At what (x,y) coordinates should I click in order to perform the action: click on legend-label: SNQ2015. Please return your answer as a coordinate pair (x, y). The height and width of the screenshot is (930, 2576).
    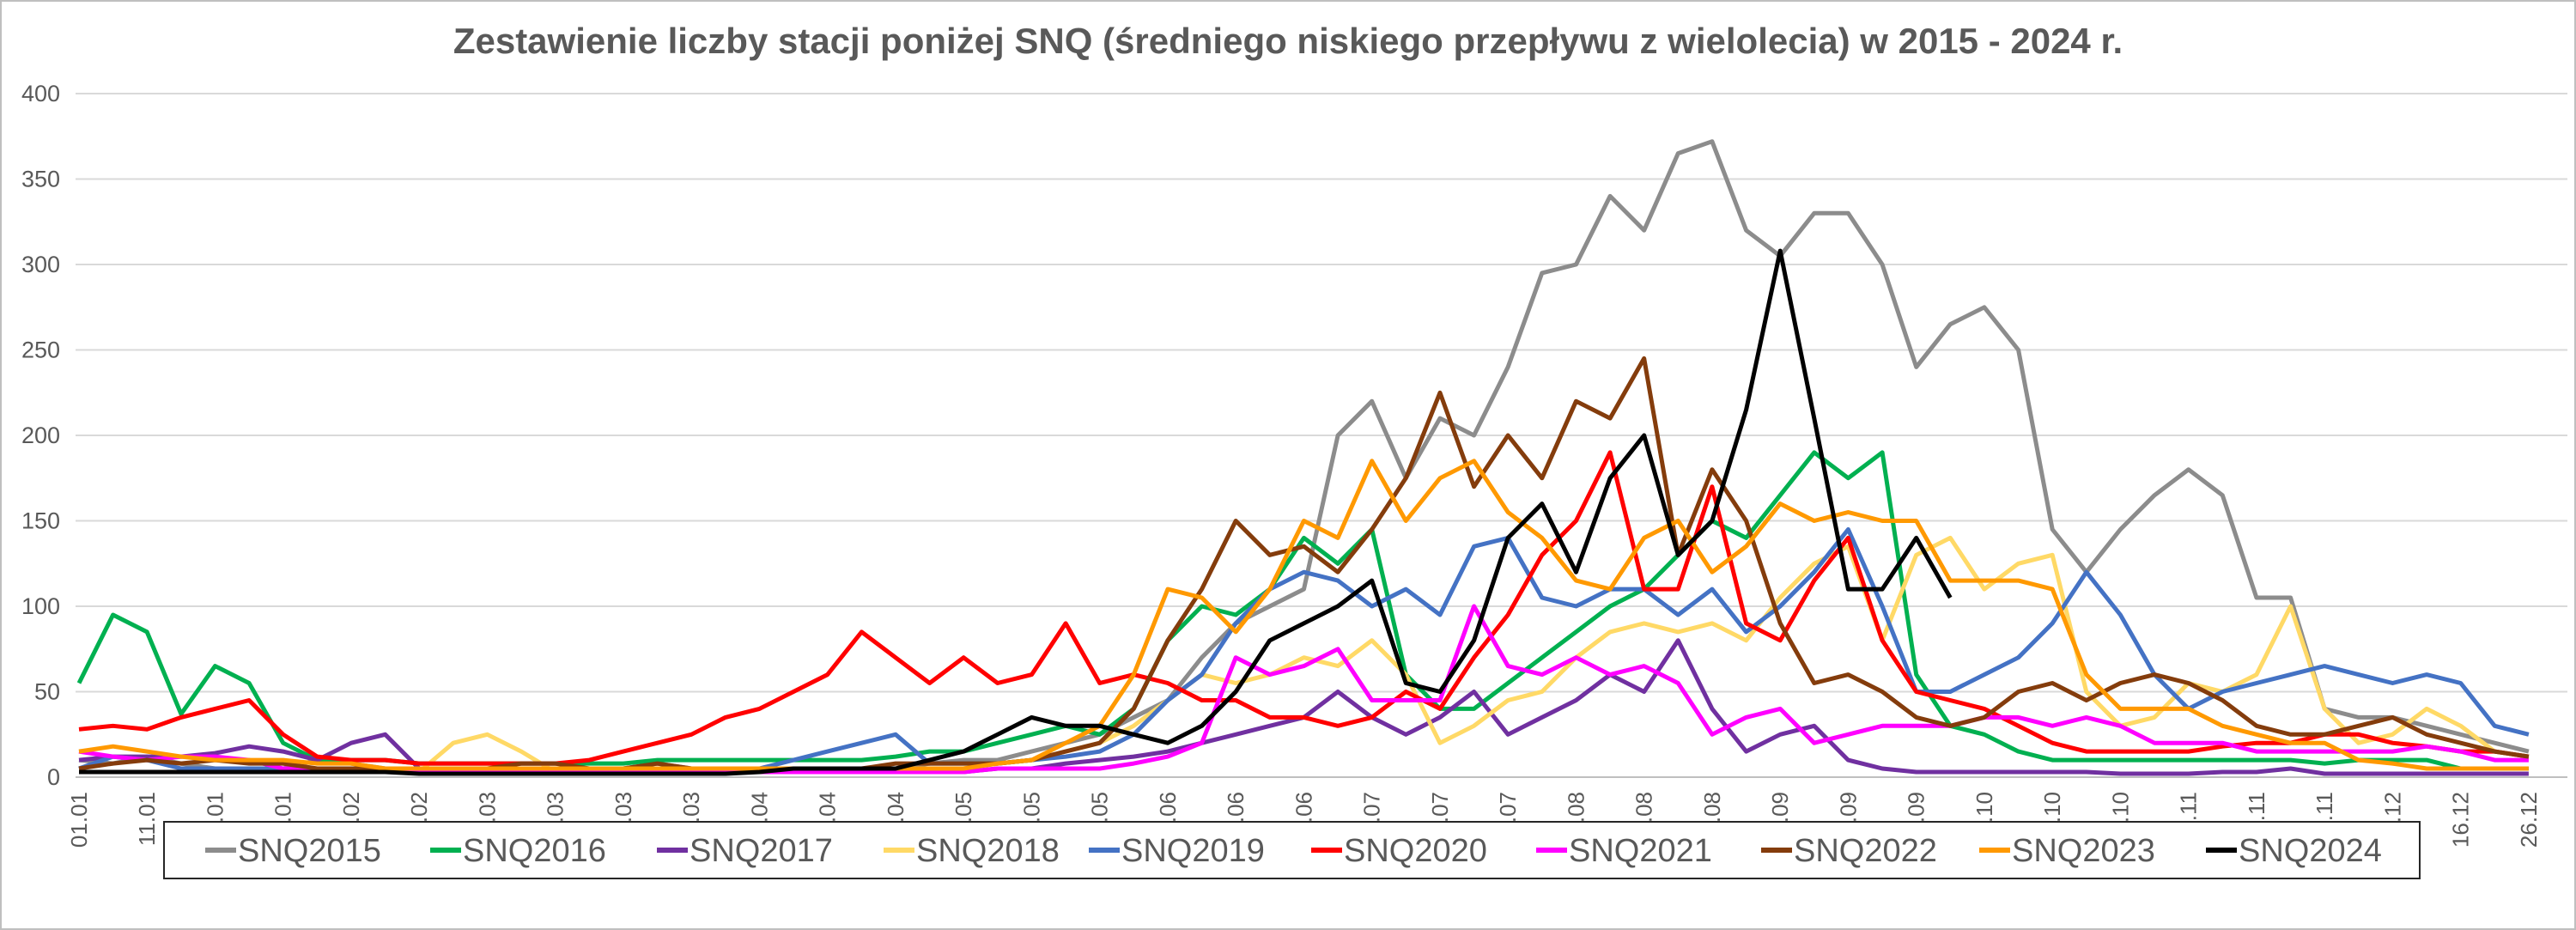
    Looking at the image, I should click on (310, 851).